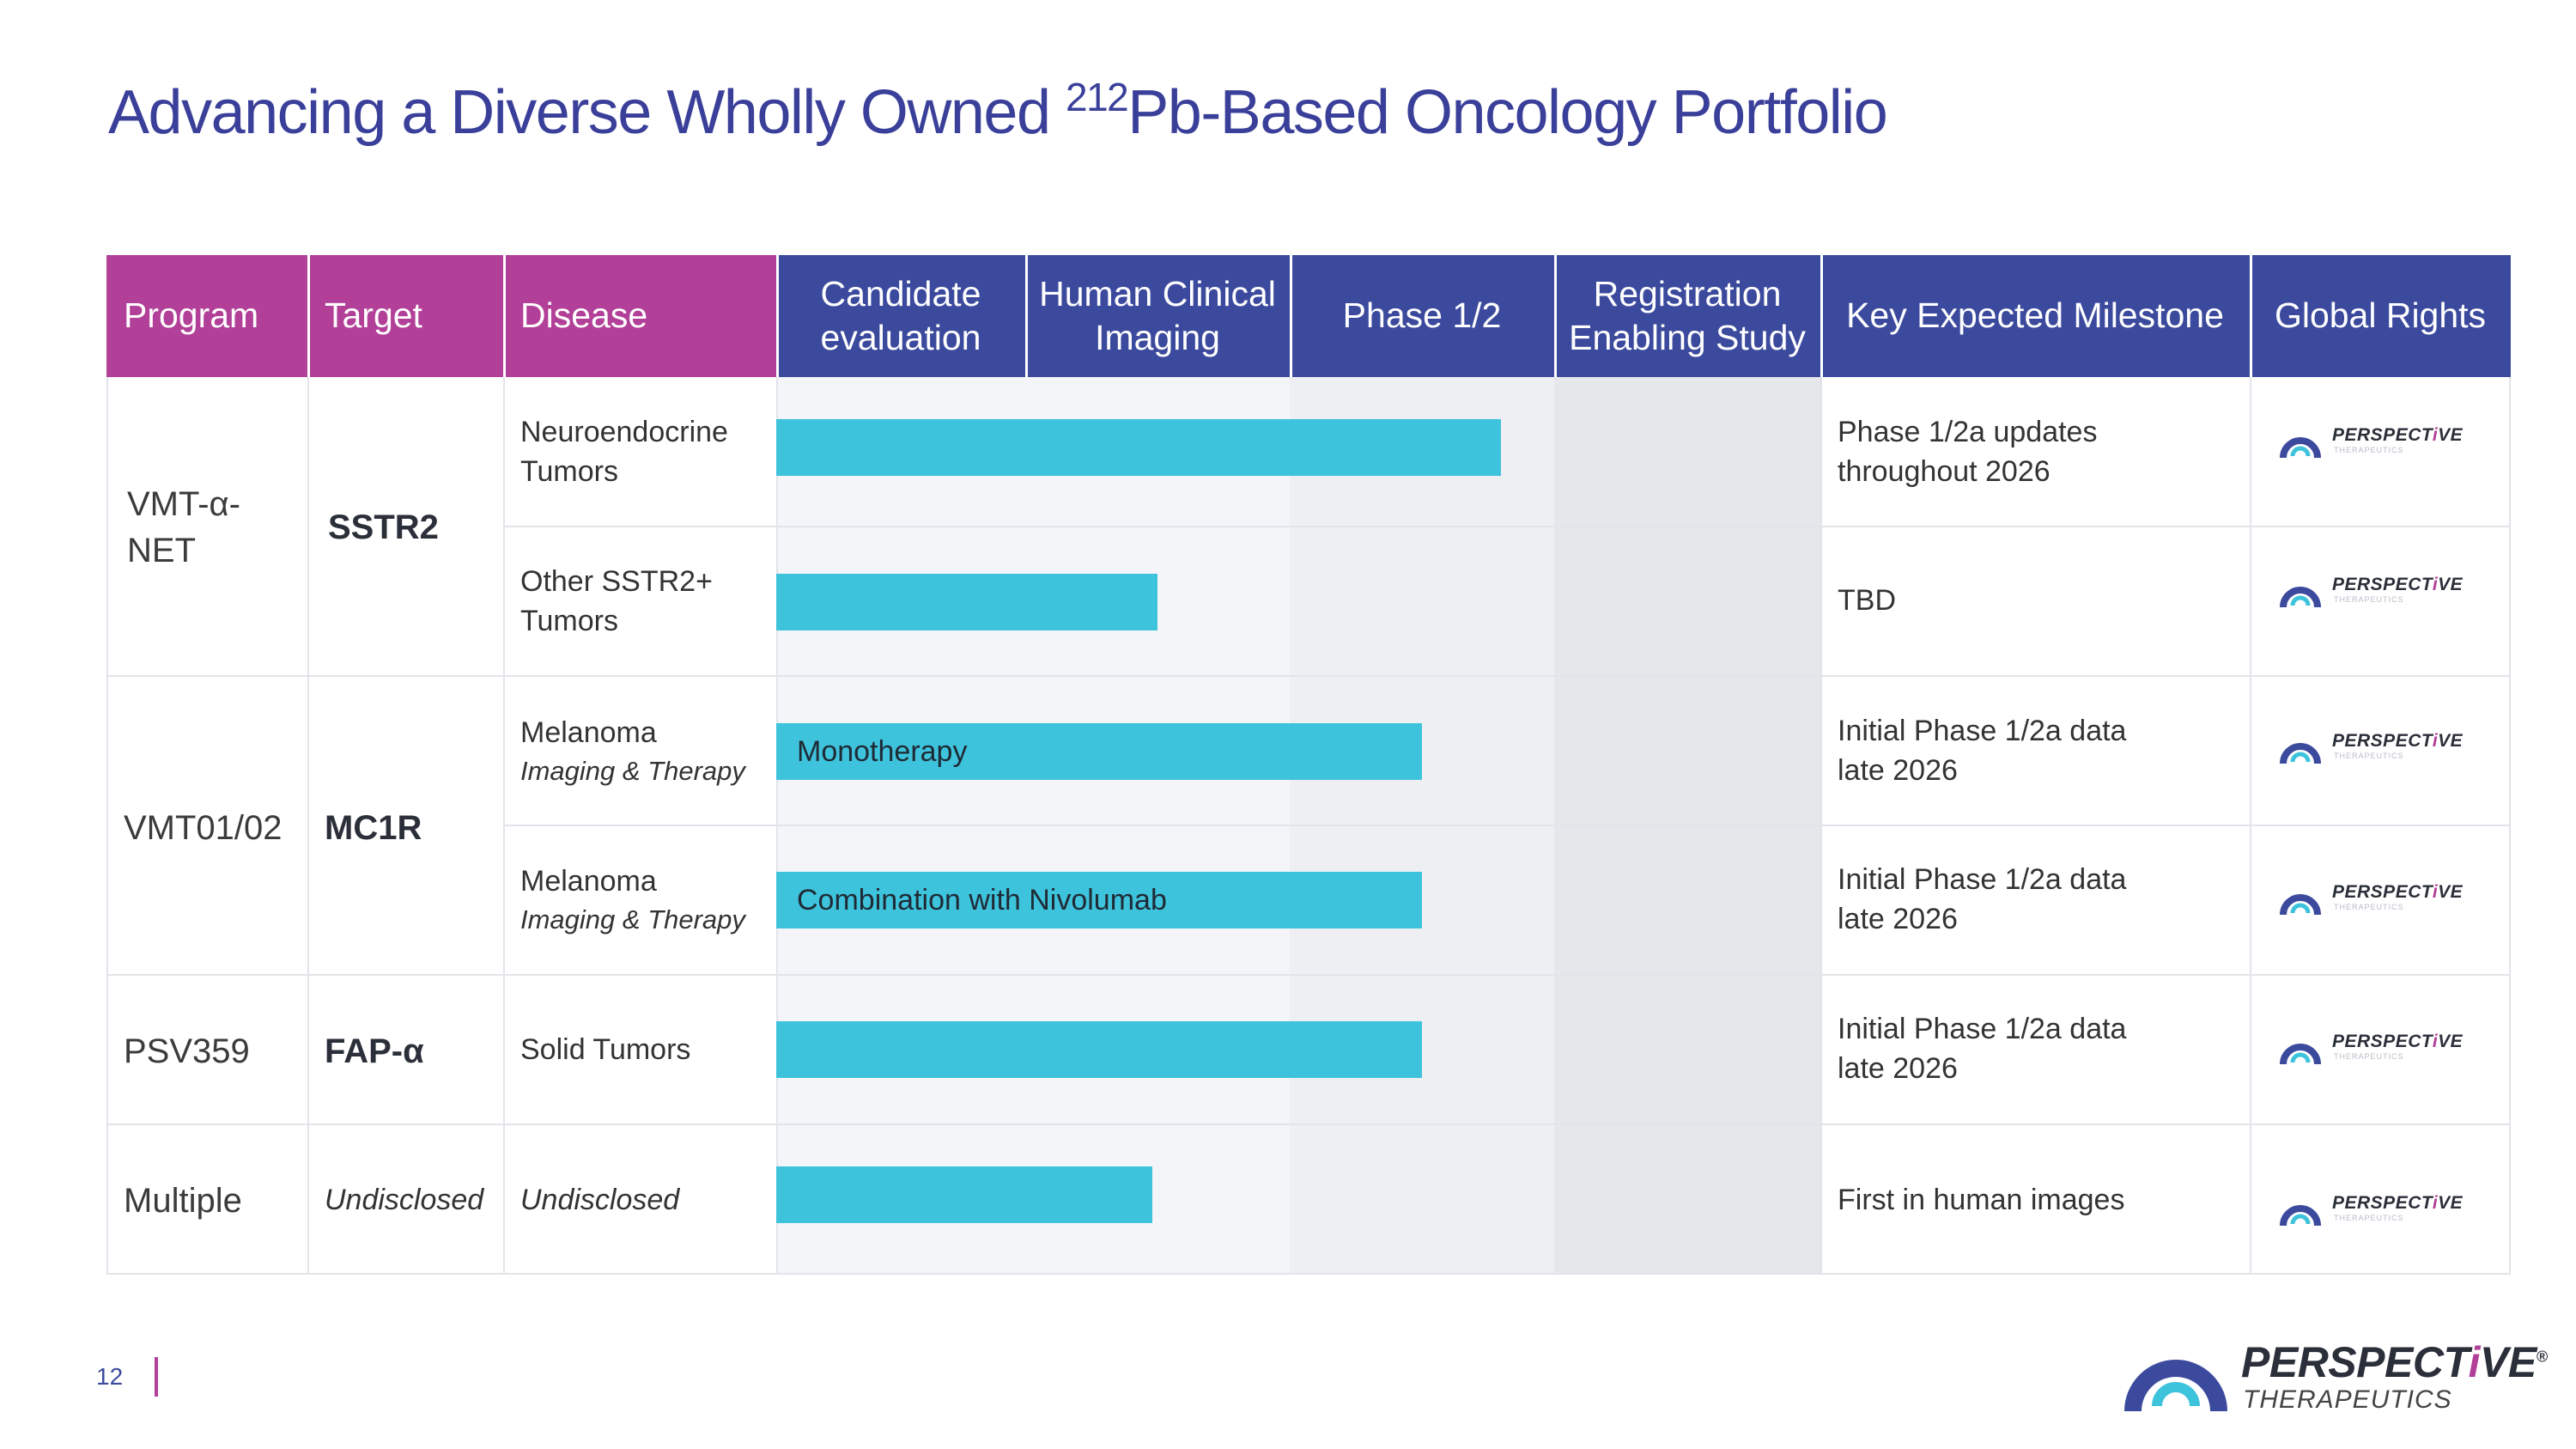 This screenshot has height=1449, width=2576. I want to click on program-psv359: PSV359, so click(187, 1051).